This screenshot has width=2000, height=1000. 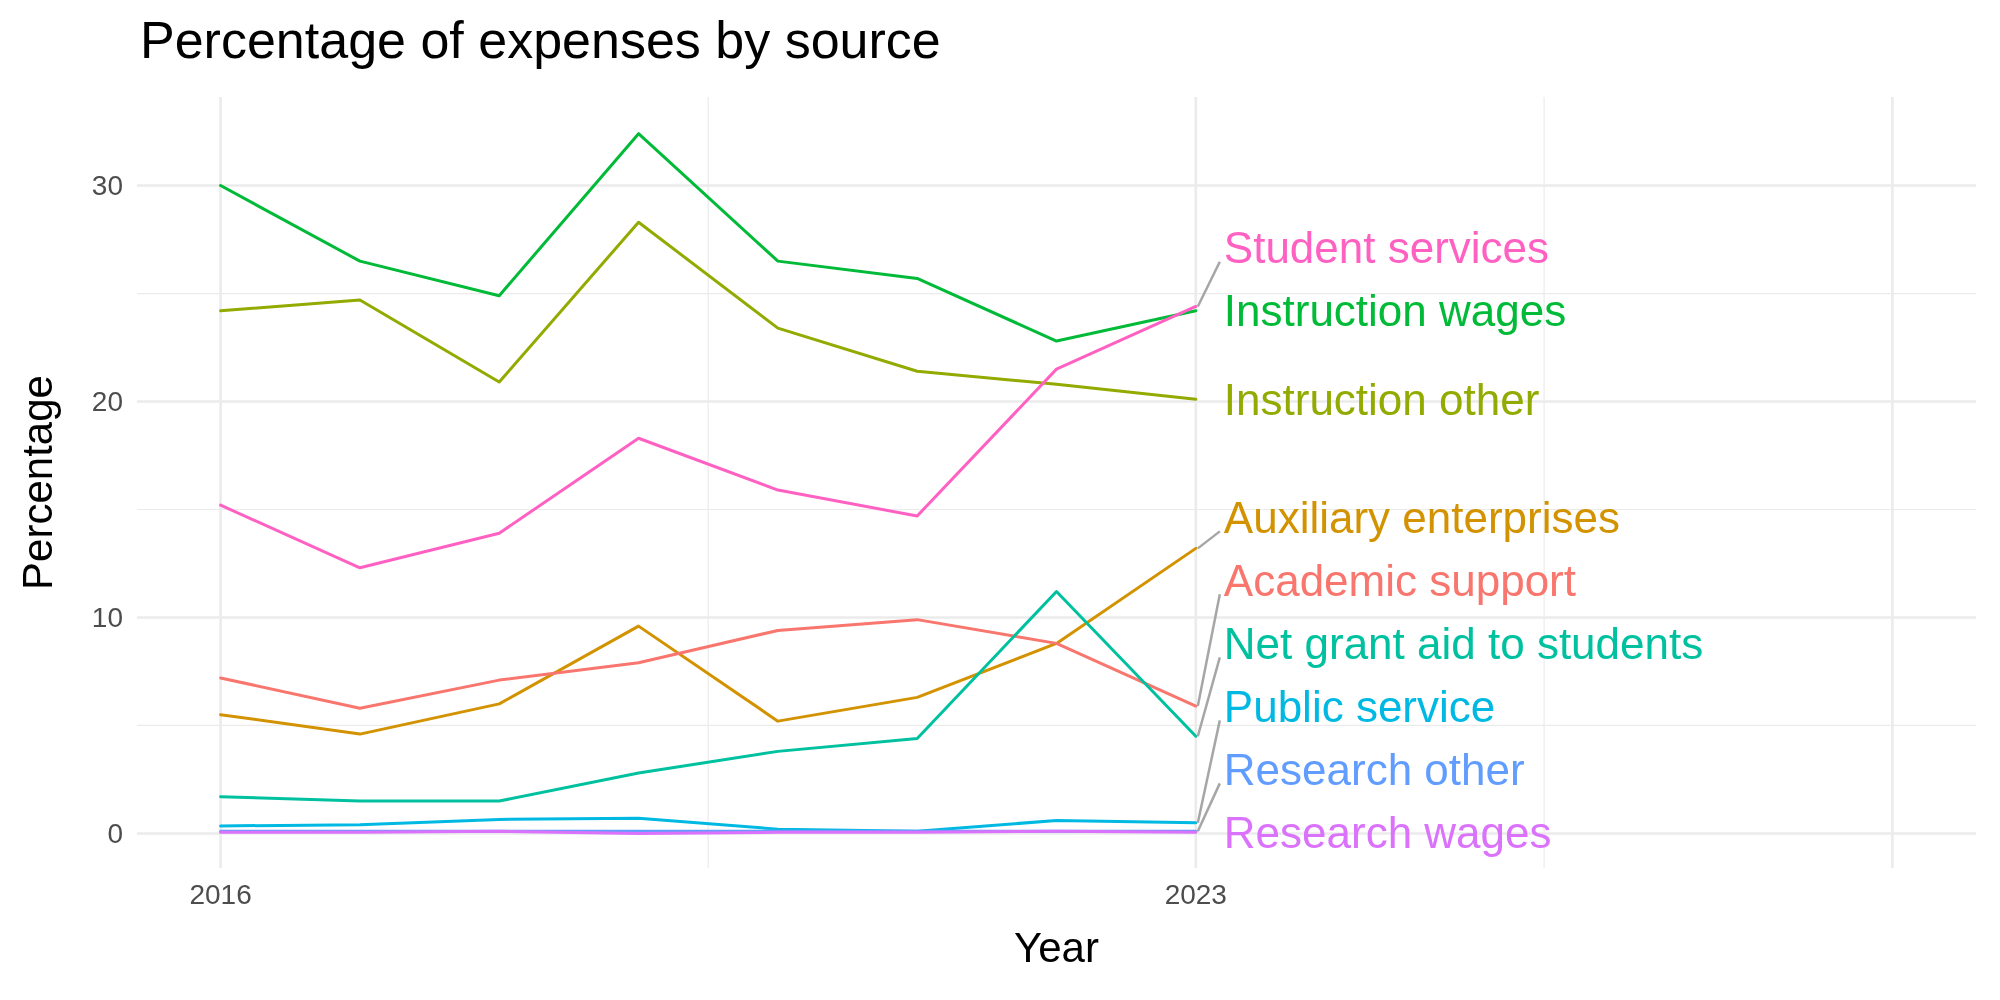 I want to click on y-tick-label: 10, so click(x=107, y=618).